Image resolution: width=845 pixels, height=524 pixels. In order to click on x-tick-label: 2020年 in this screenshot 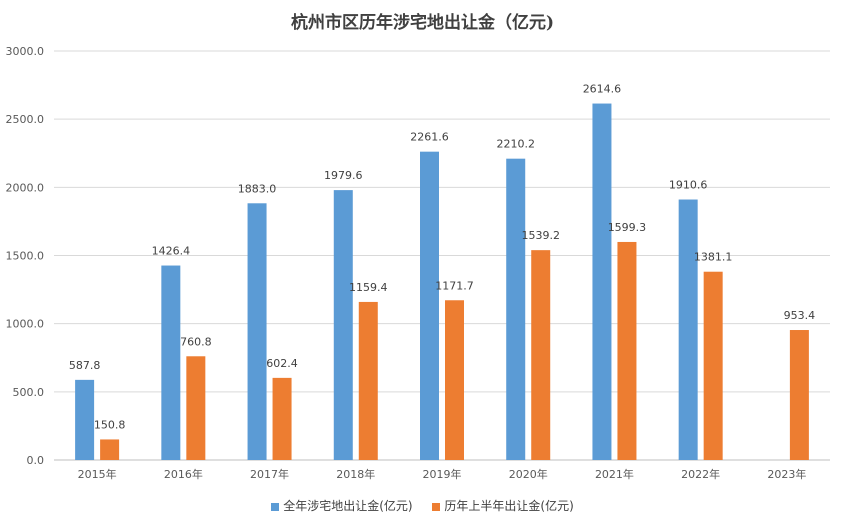, I will do `click(528, 474)`.